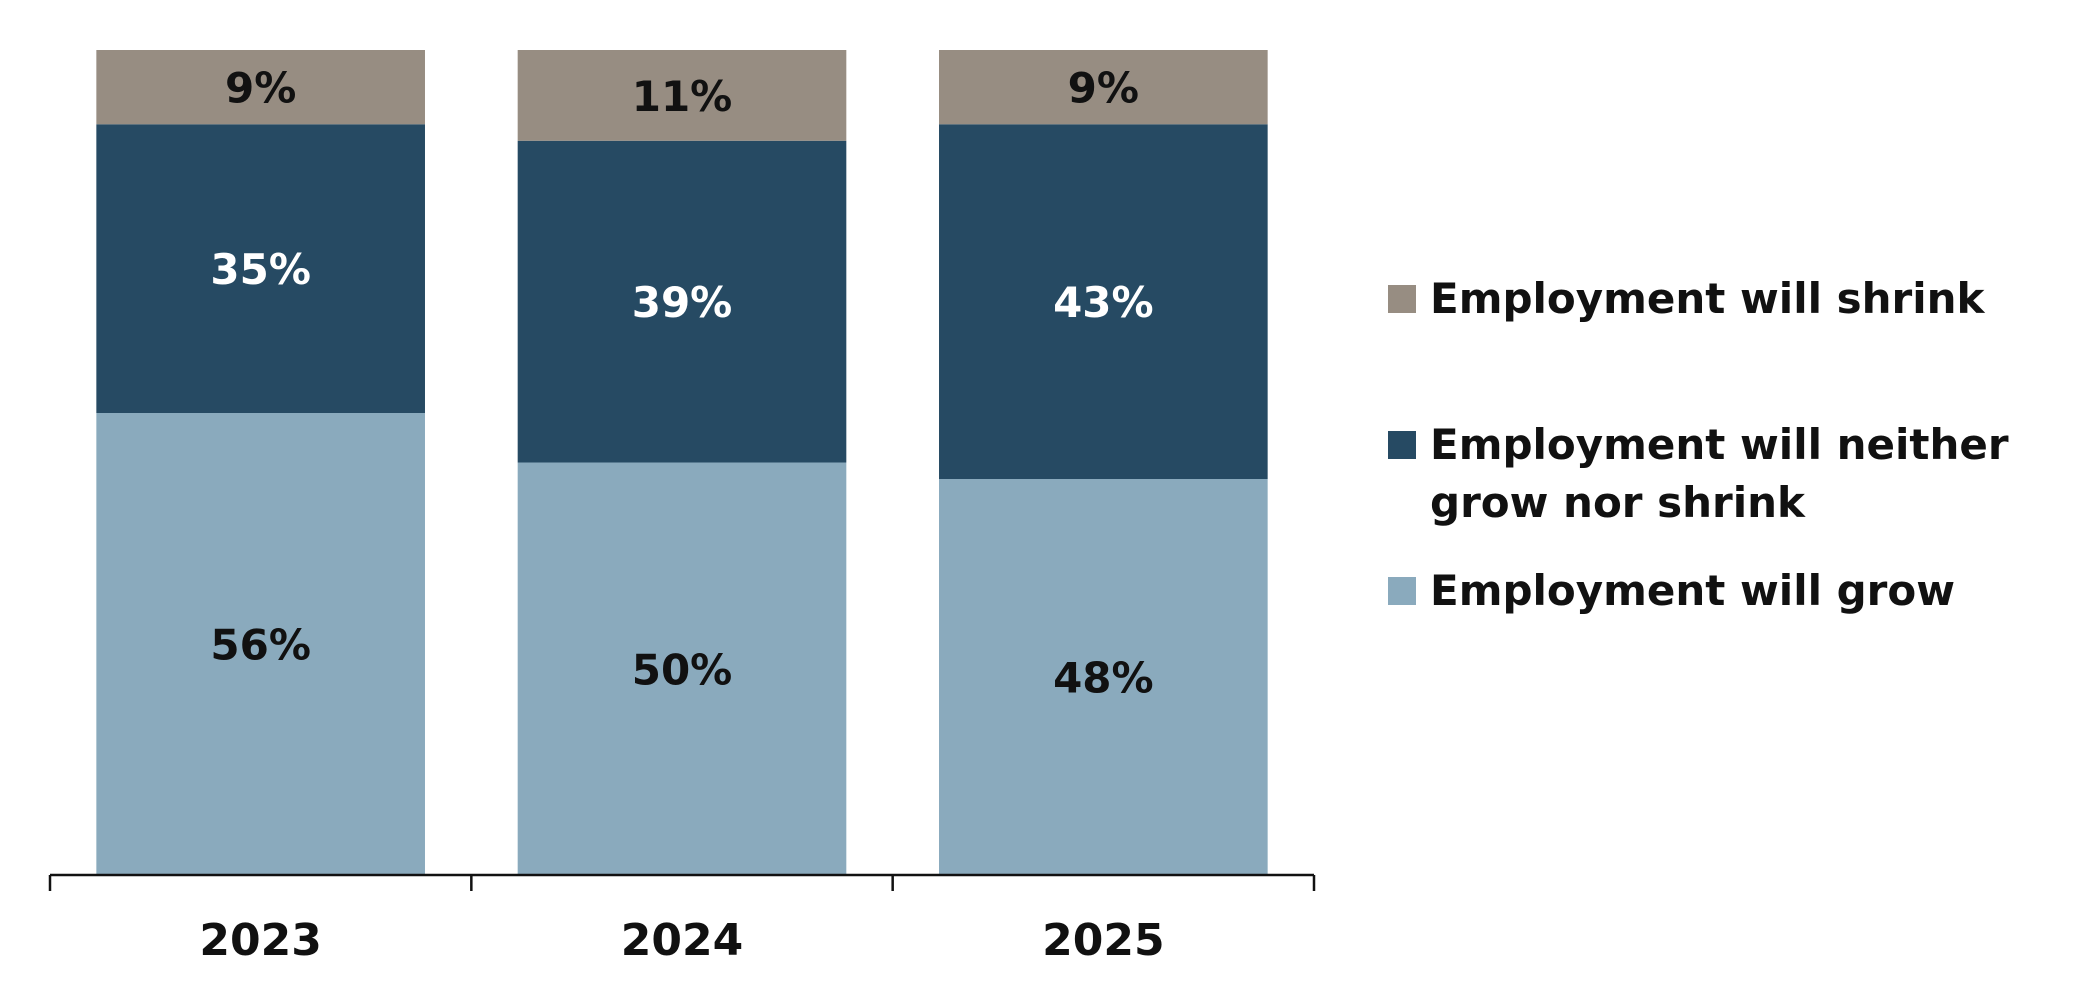 This screenshot has width=2100, height=999. I want to click on legend-label: Employment will neither grow nor shrink, so click(1719, 473).